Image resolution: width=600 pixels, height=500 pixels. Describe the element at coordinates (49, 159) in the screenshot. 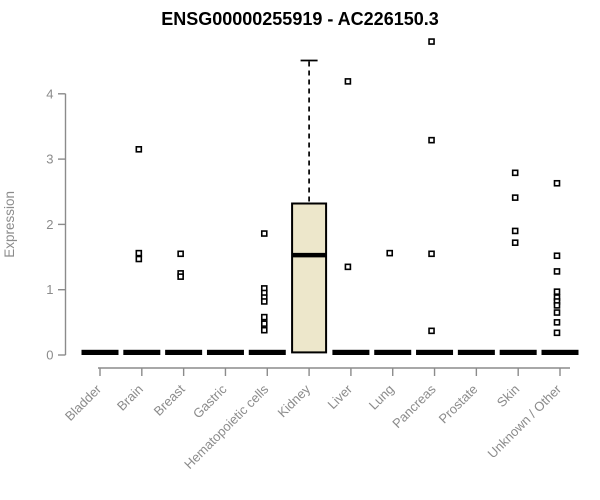

I see `y-tick-label: 3` at that location.